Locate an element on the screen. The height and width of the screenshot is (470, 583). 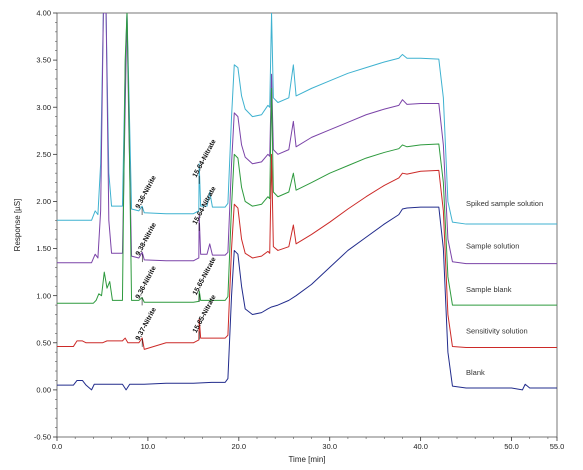
y-tick-label: 2.50 is located at coordinates (43, 154).